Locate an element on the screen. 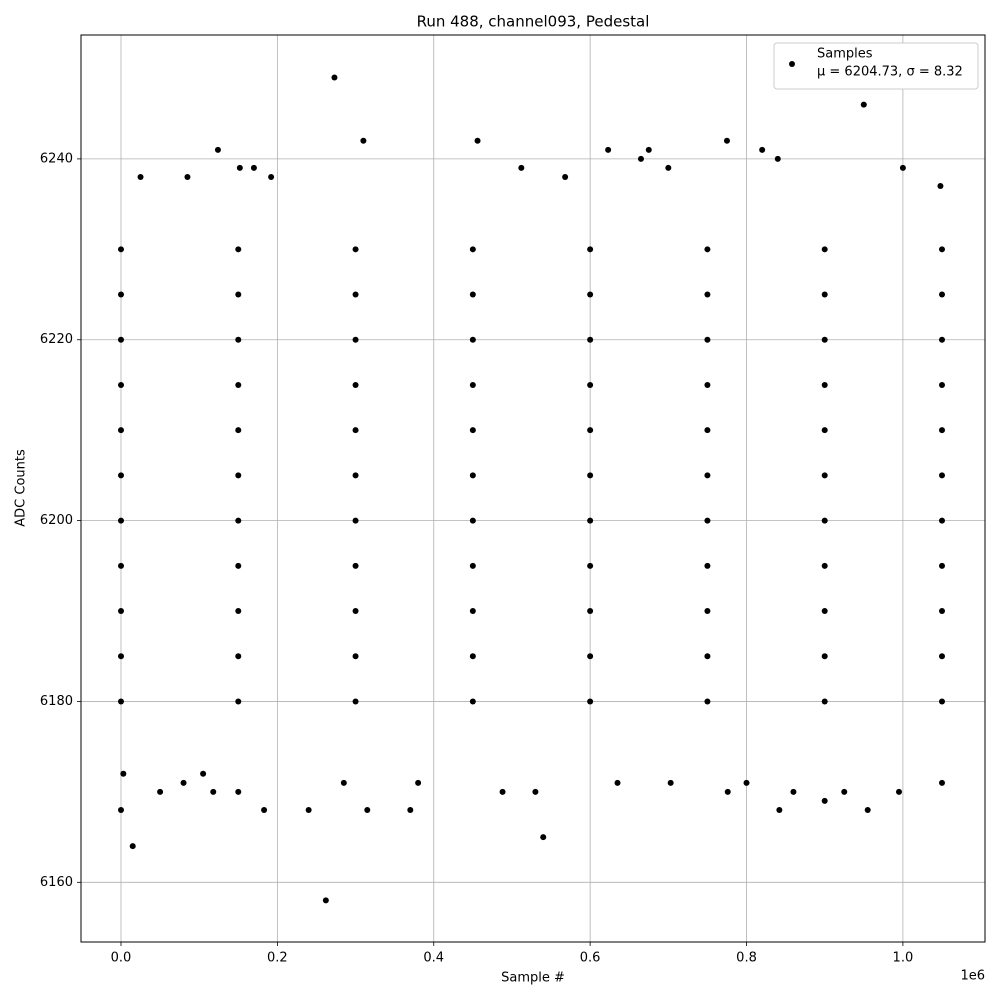  legend-stats: μ = 6204.73, σ = 8.32 is located at coordinates (890, 72).